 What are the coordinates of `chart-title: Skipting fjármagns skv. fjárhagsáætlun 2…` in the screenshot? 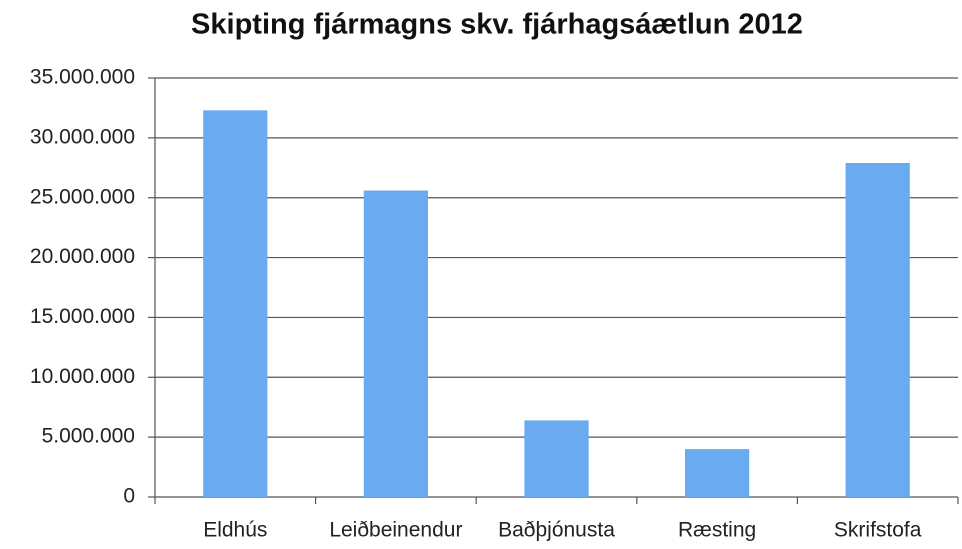 It's located at (497, 25).